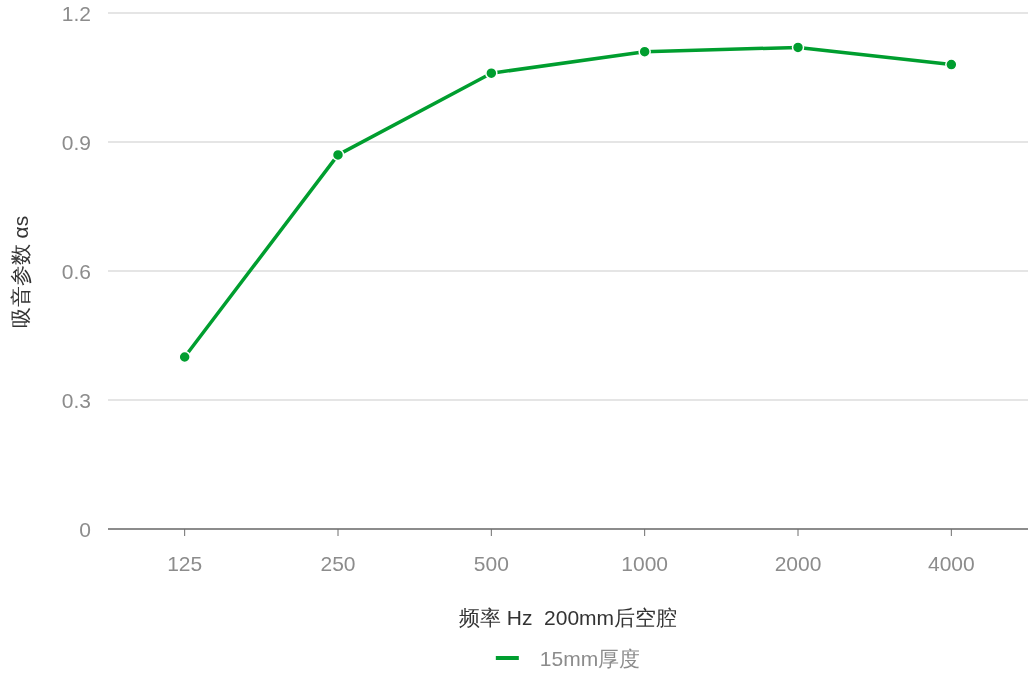 Image resolution: width=1030 pixels, height=676 pixels. Describe the element at coordinates (338, 563) in the screenshot. I see `x-tick-label: 250` at that location.